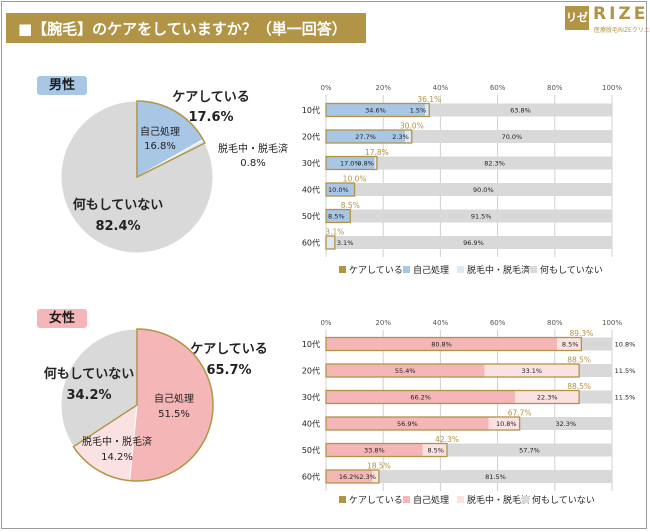 This screenshot has height=532, width=650. What do you see at coordinates (460, 499) in the screenshot?
I see `legend-during-swatch` at bounding box center [460, 499].